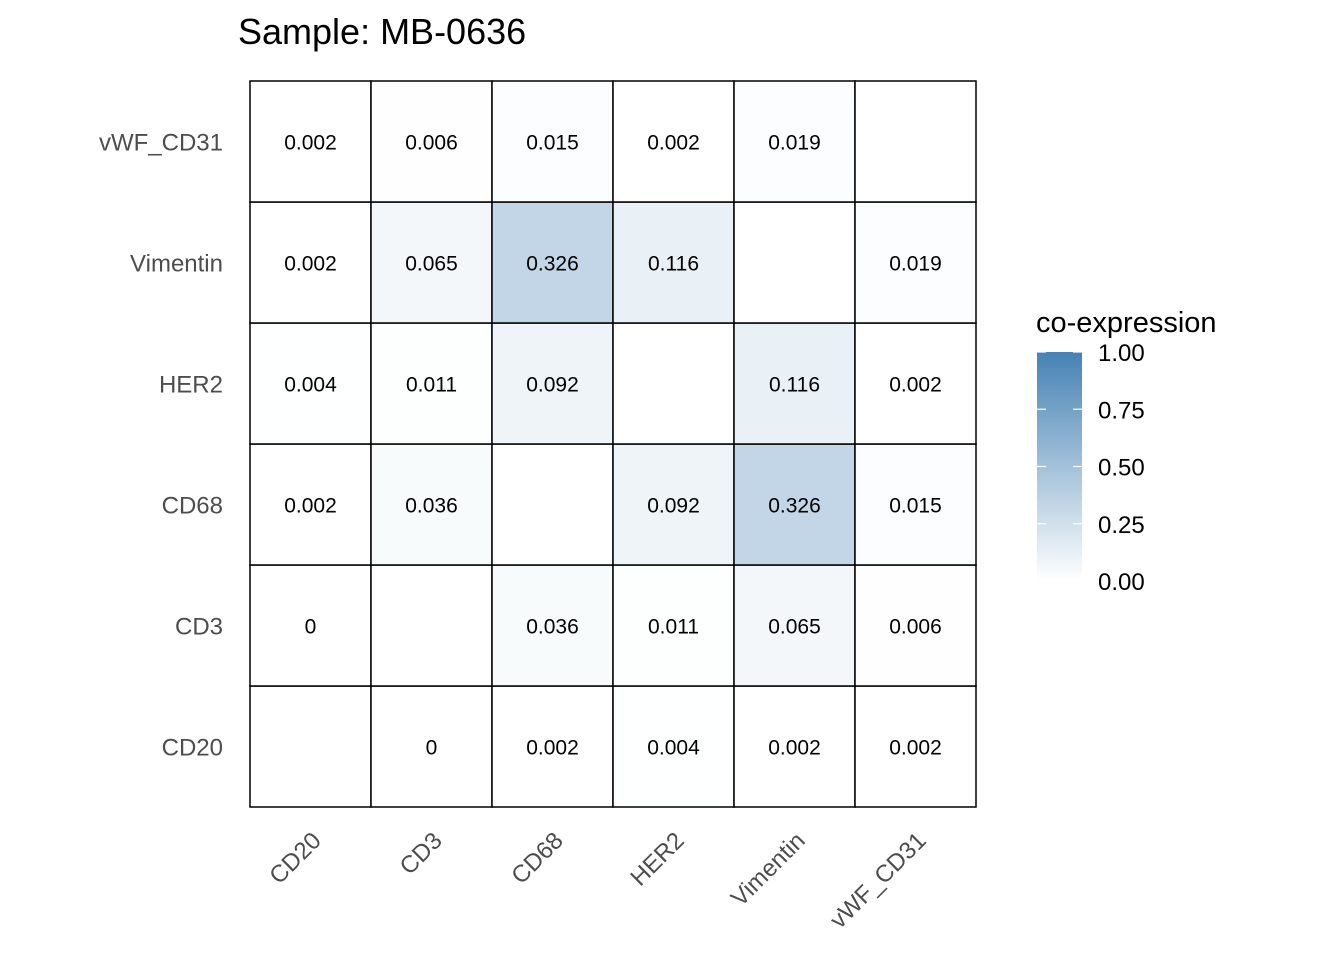  What do you see at coordinates (1121, 468) in the screenshot?
I see `legend-tick-label: 0.50` at bounding box center [1121, 468].